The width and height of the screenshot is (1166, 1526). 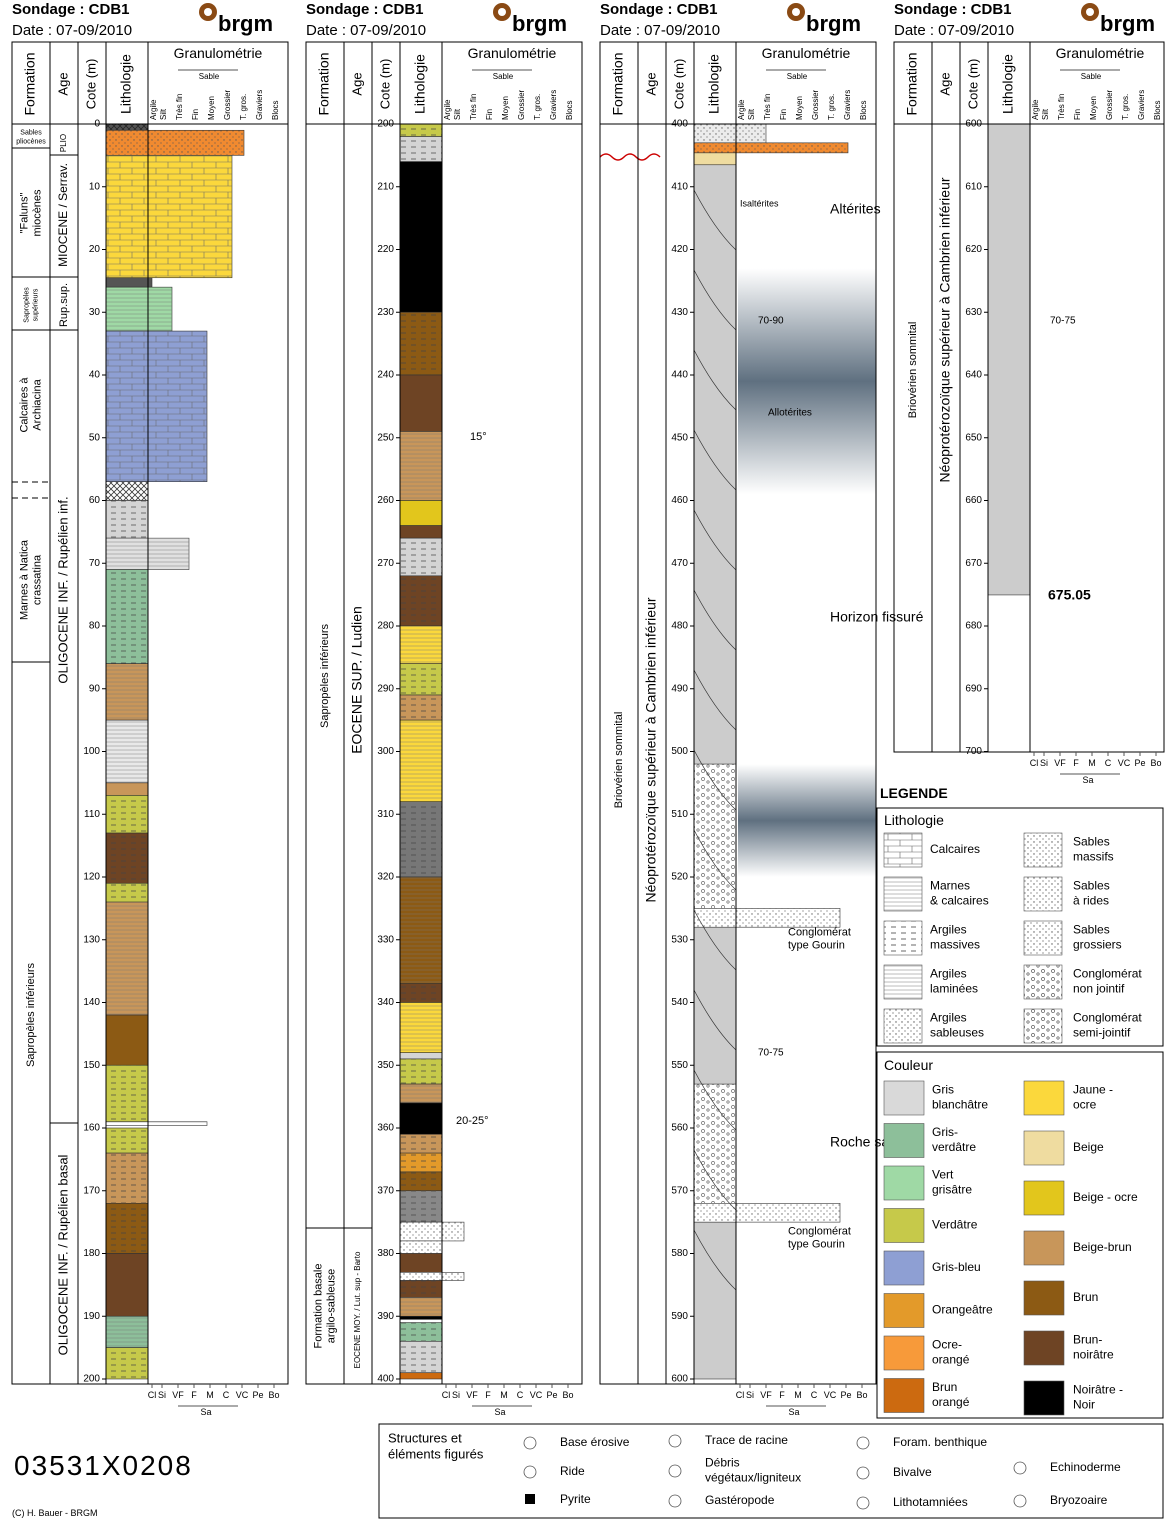 I want to click on depth-label: 100, so click(x=91, y=751).